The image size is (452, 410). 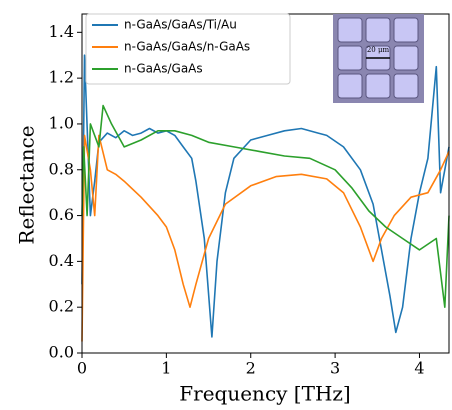 I want to click on legend-label: n-GaAs/GaAs/n-GaAs, so click(x=187, y=47).